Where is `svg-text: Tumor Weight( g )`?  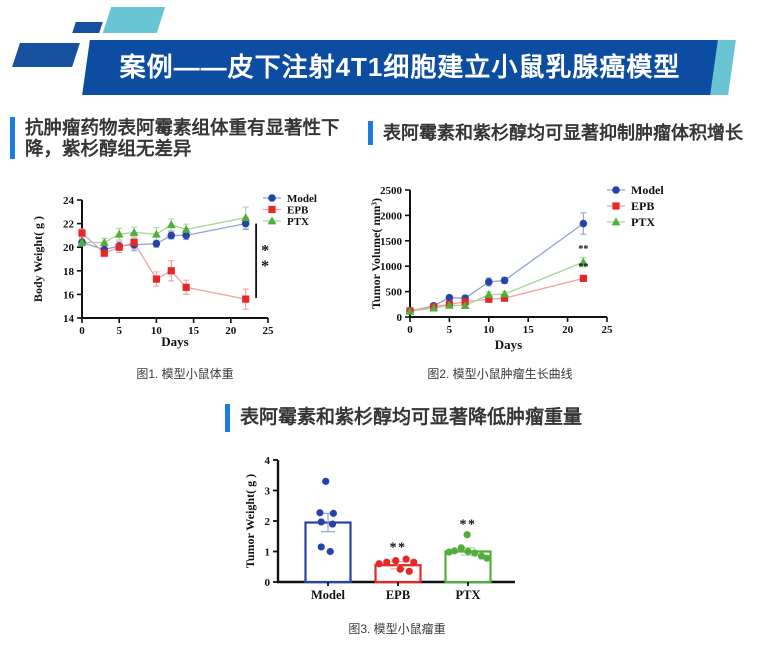 svg-text: Tumor Weight( g ) is located at coordinates (250, 521).